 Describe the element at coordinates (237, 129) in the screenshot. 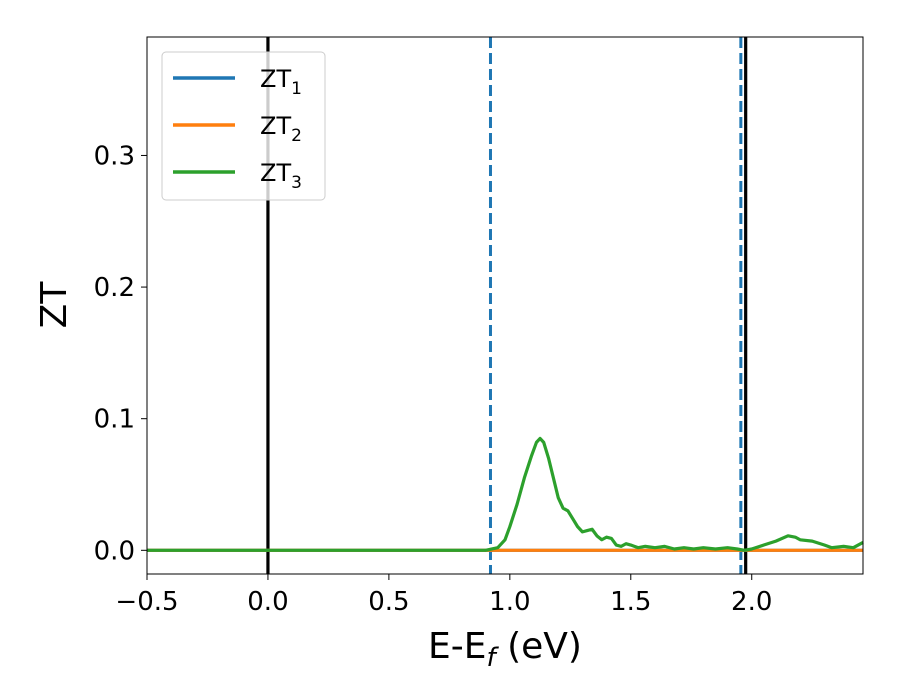

I see `legend-items: ZT1 ZT2 ZT3` at that location.